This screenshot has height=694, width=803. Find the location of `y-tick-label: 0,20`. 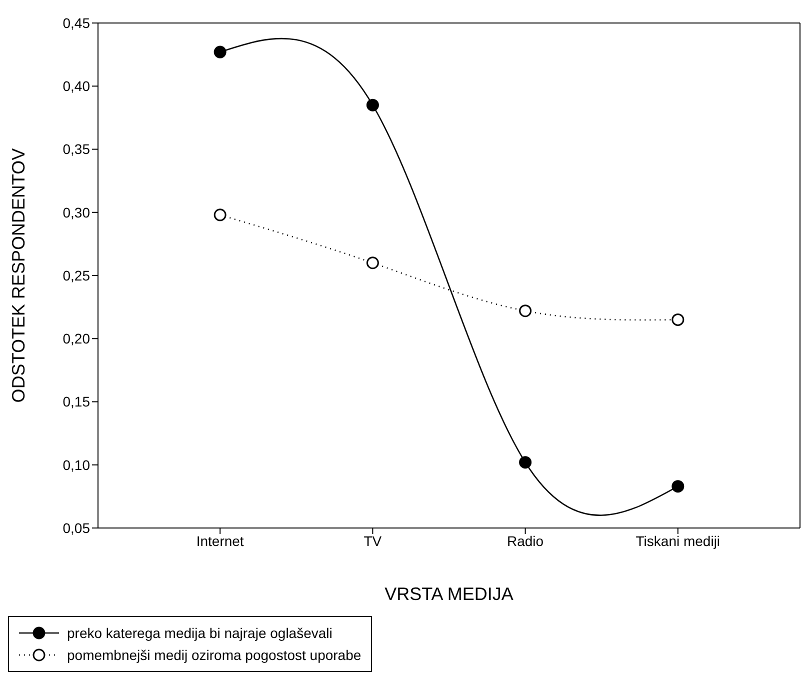

y-tick-label: 0,20 is located at coordinates (76, 338).